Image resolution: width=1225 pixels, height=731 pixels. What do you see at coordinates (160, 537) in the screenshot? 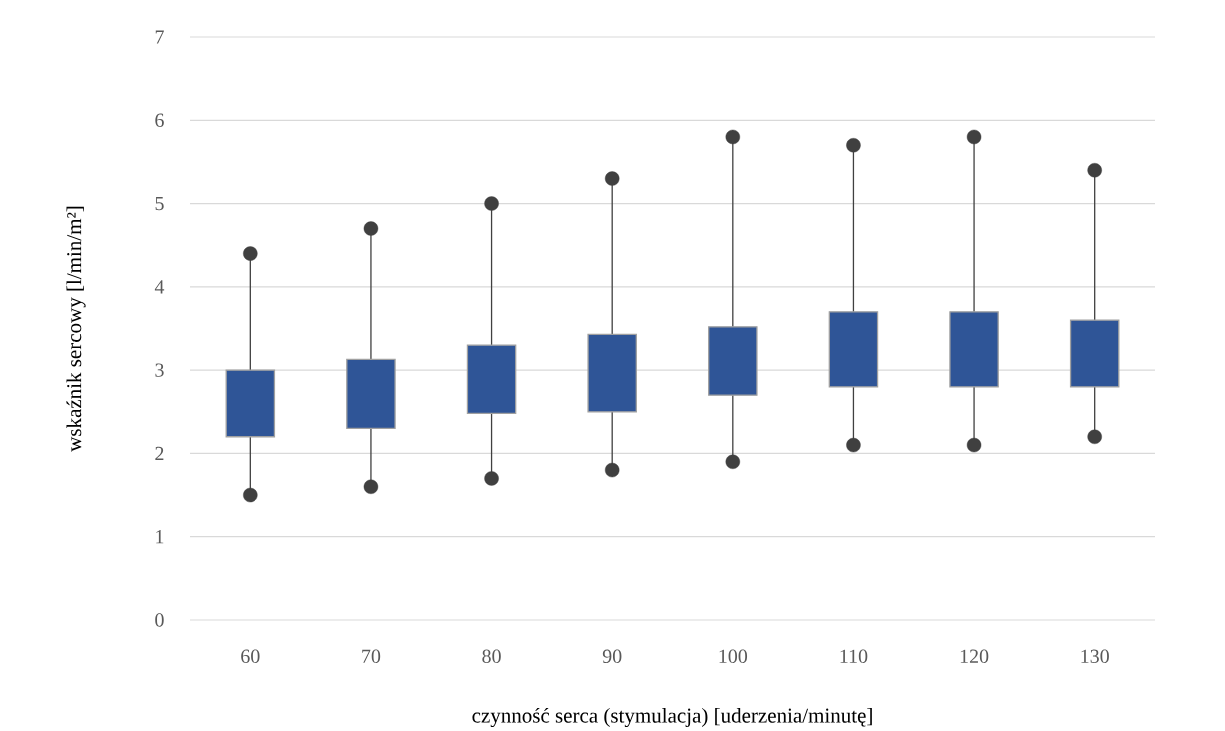
I see `y-tick-label: 1` at bounding box center [160, 537].